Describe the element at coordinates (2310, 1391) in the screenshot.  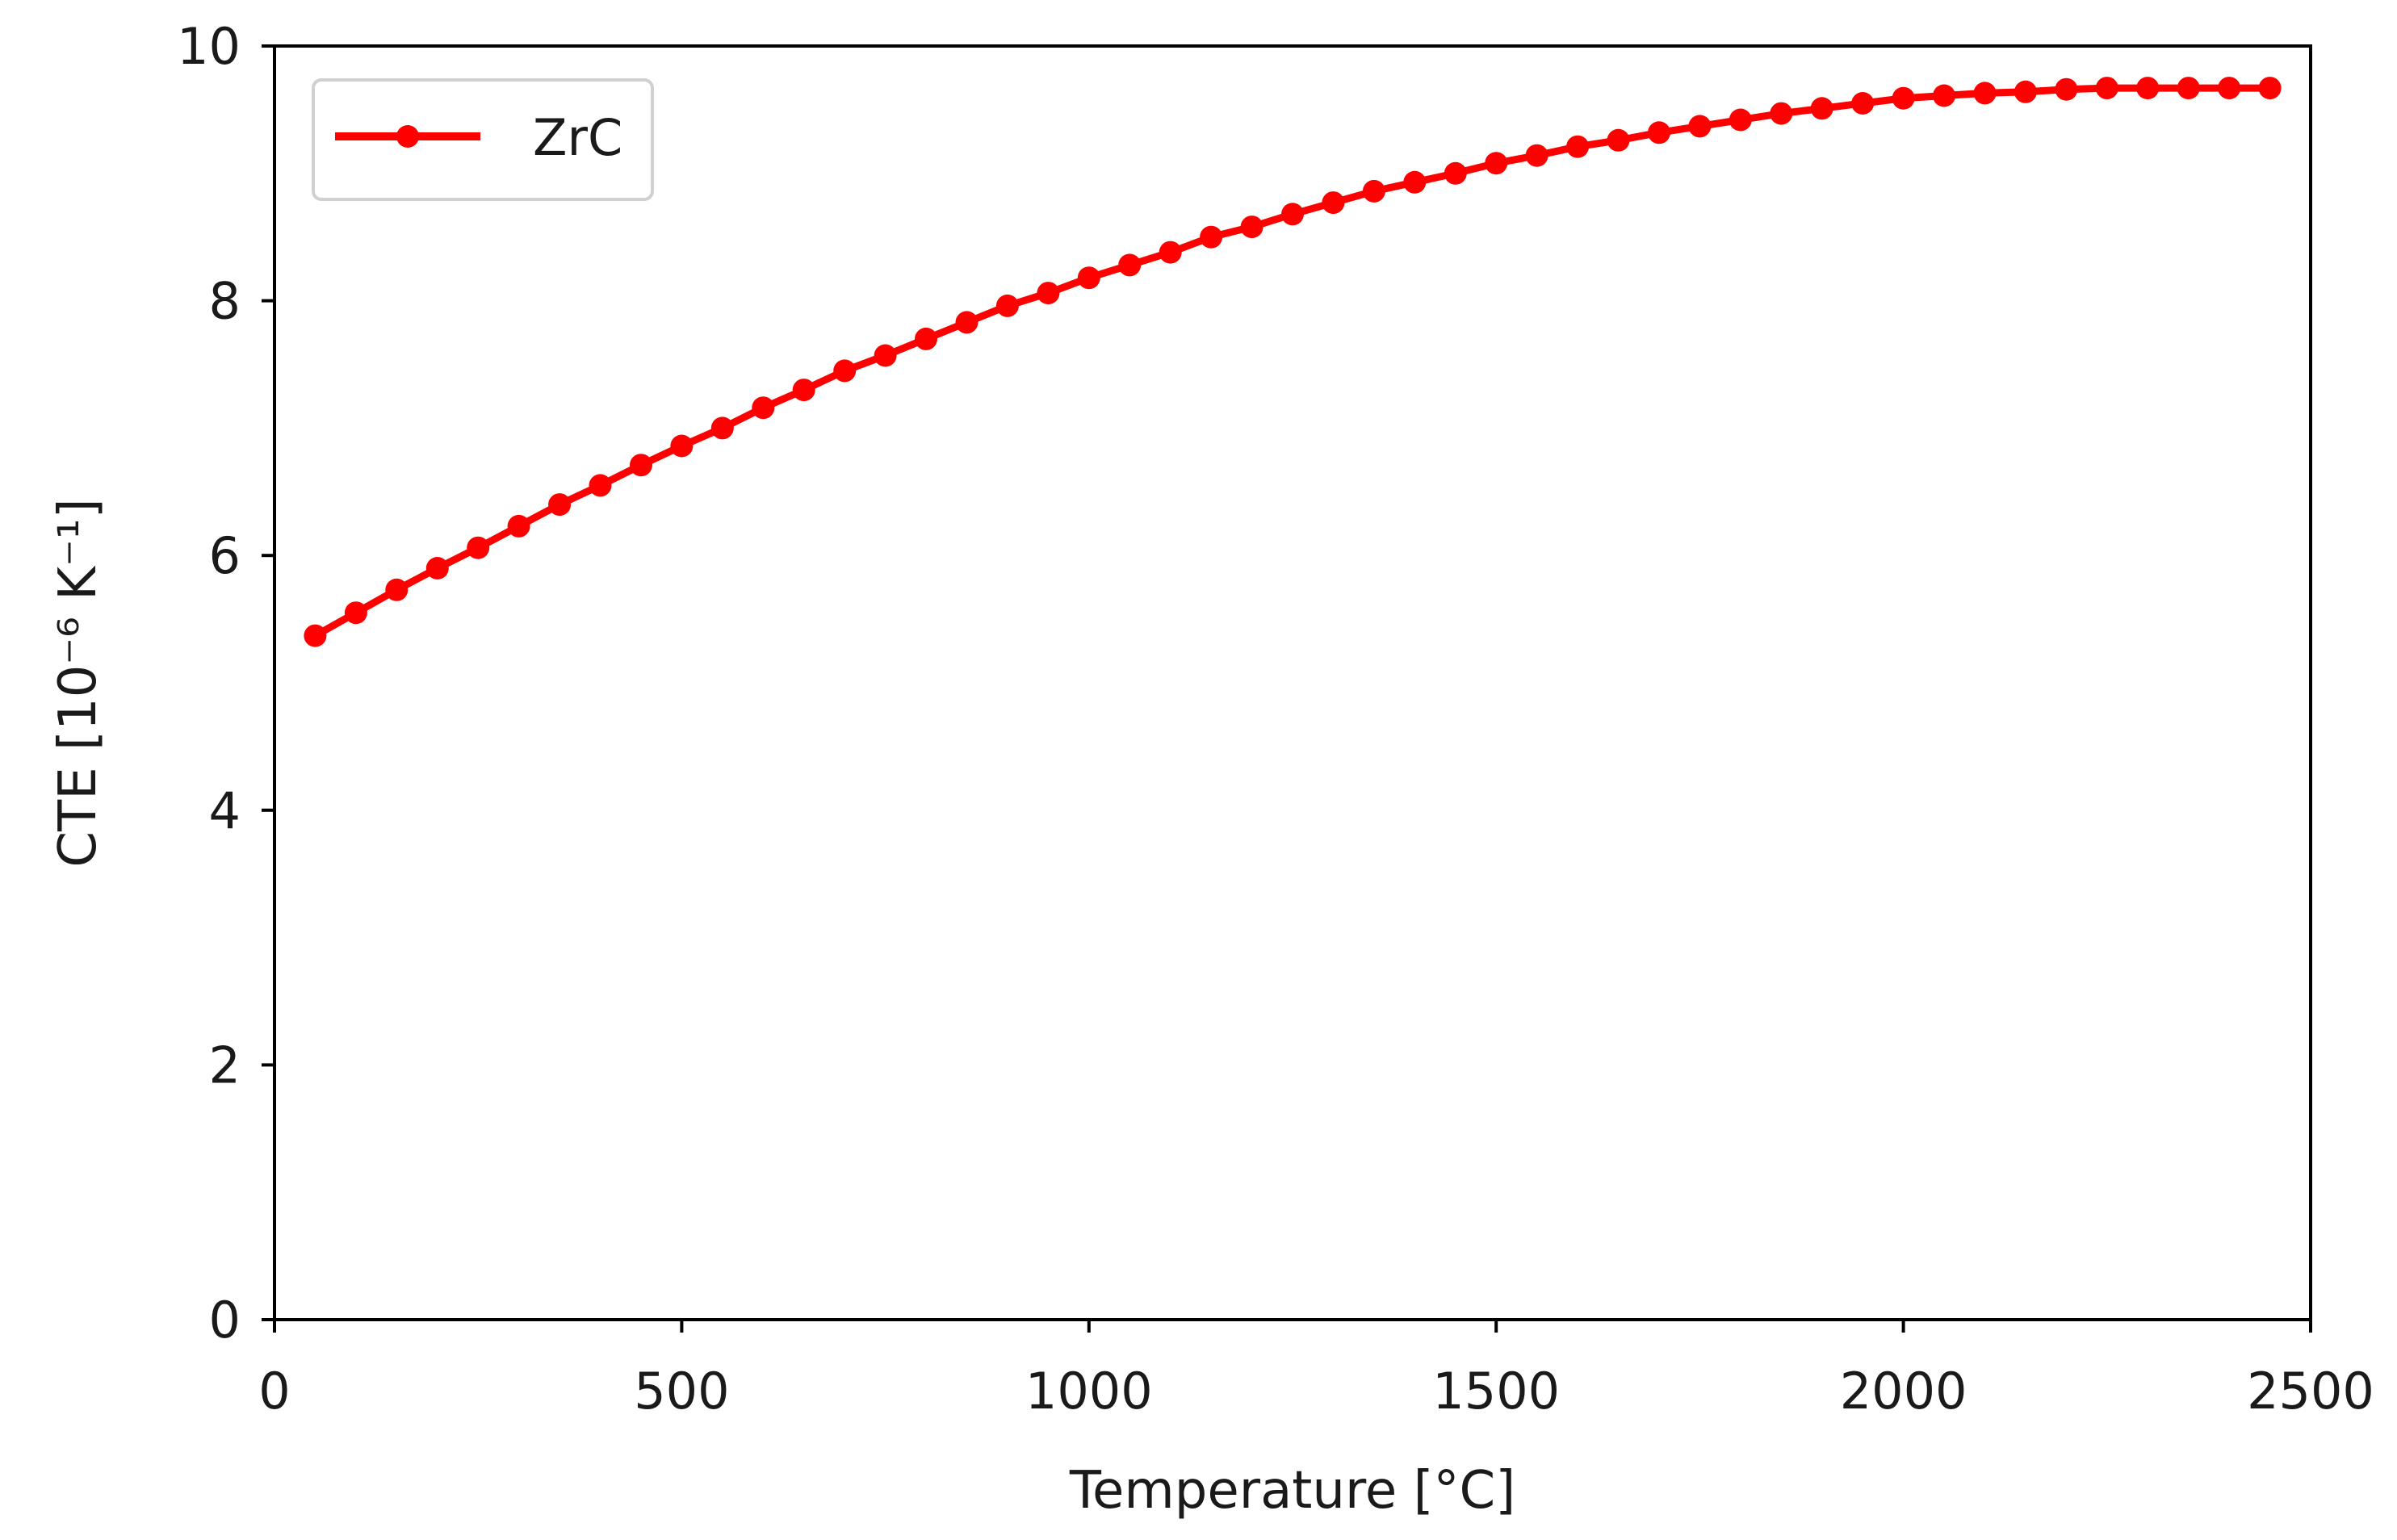
I see `x-tick-label: 2500` at that location.